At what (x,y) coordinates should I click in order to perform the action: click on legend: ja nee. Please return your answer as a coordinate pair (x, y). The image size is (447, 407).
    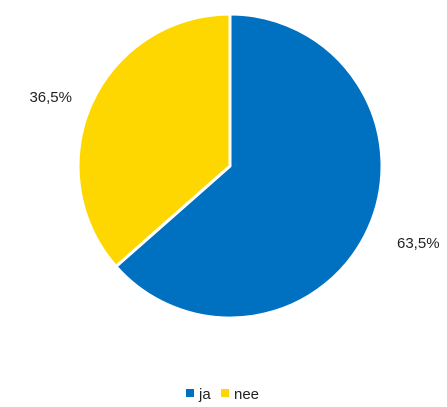
    Looking at the image, I should click on (222, 394).